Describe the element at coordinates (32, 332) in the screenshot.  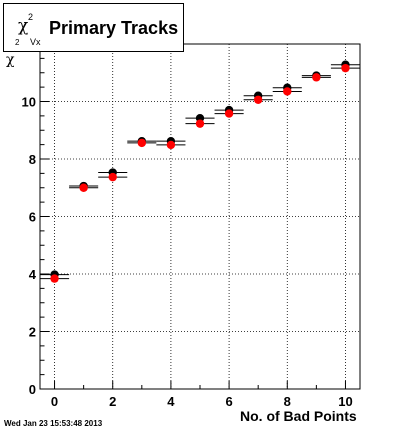
I see `y-tick-label: 2` at that location.